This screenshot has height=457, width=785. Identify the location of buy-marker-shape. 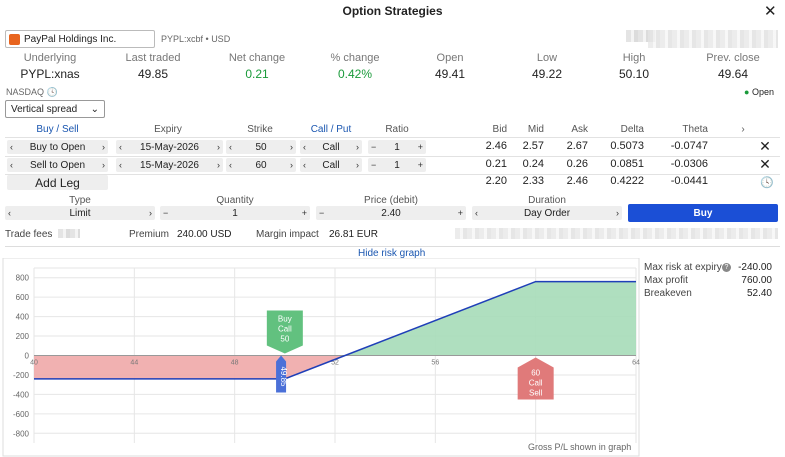
(284, 332).